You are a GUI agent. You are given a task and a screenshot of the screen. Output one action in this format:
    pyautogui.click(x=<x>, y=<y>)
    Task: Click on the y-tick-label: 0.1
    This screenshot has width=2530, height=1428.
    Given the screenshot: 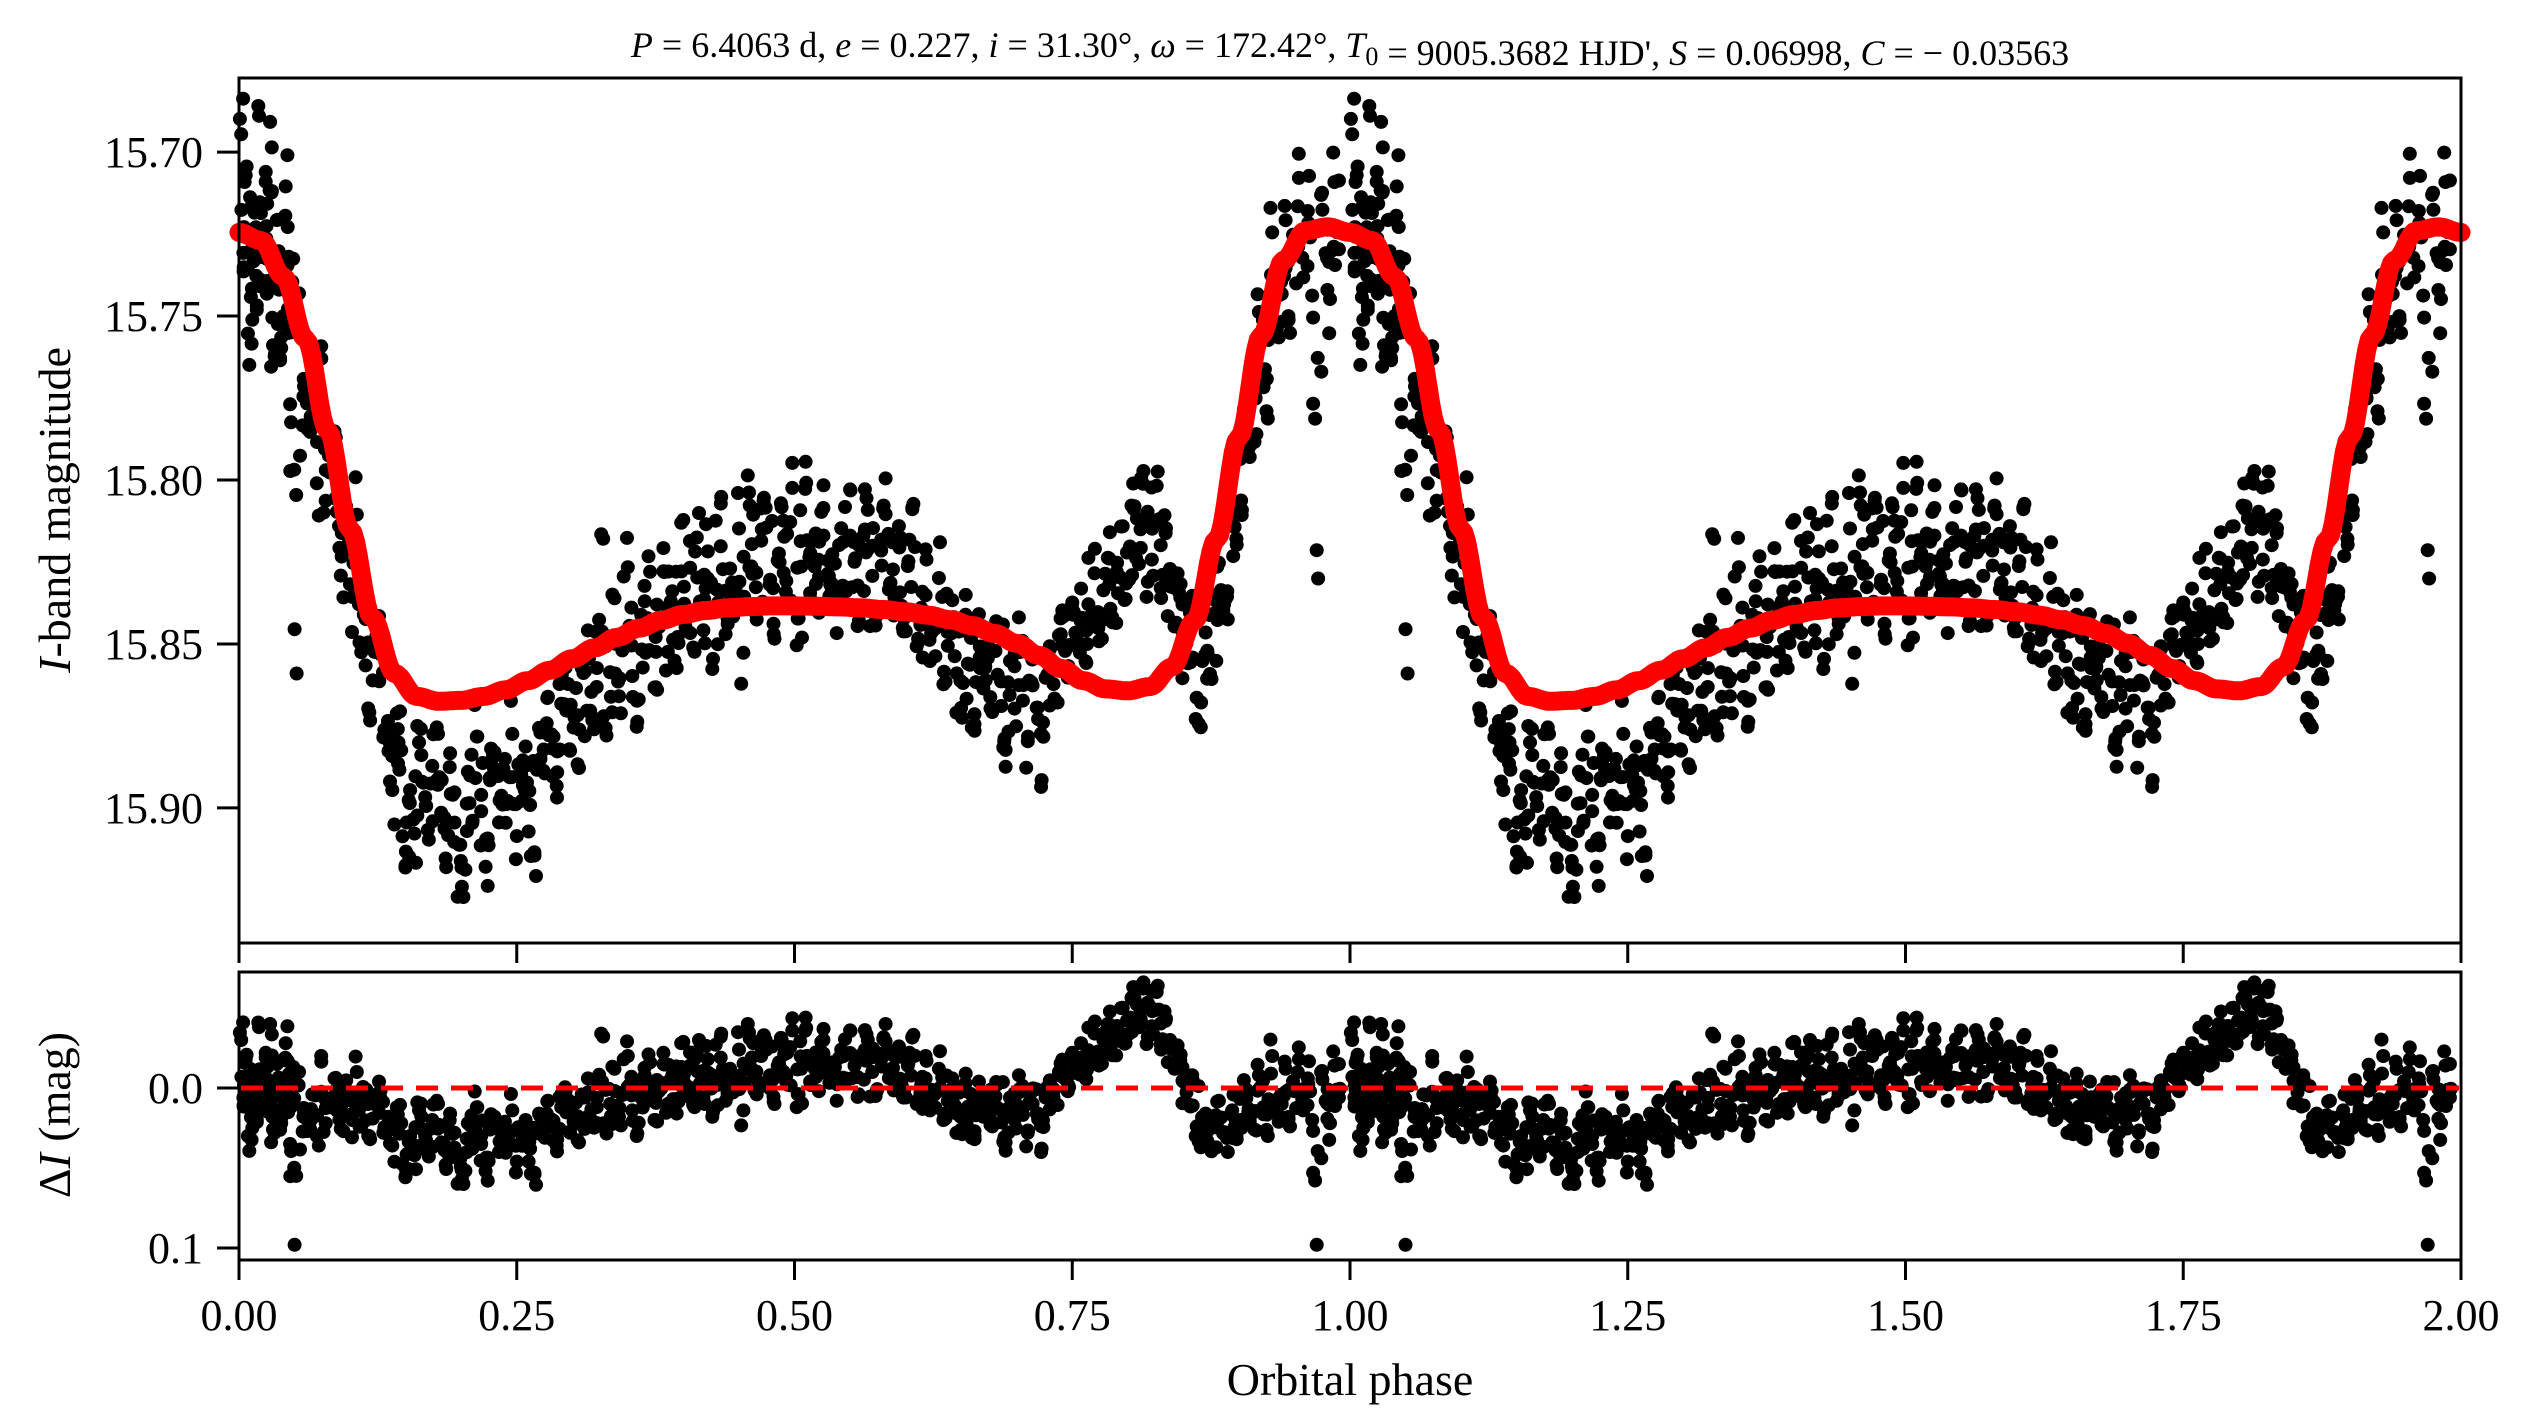 What is the action you would take?
    pyautogui.click(x=175, y=1248)
    